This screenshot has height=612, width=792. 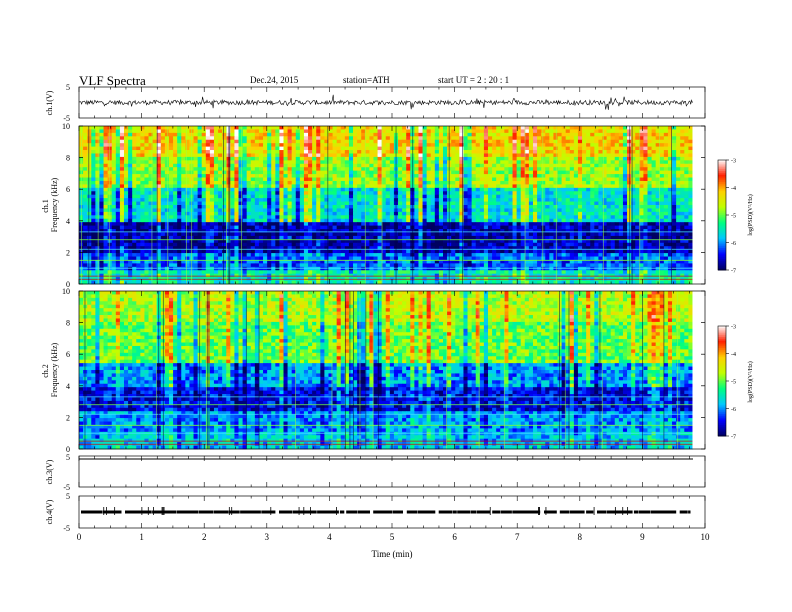 What do you see at coordinates (386, 511) in the screenshot?
I see `ch4-waveform-trace` at bounding box center [386, 511].